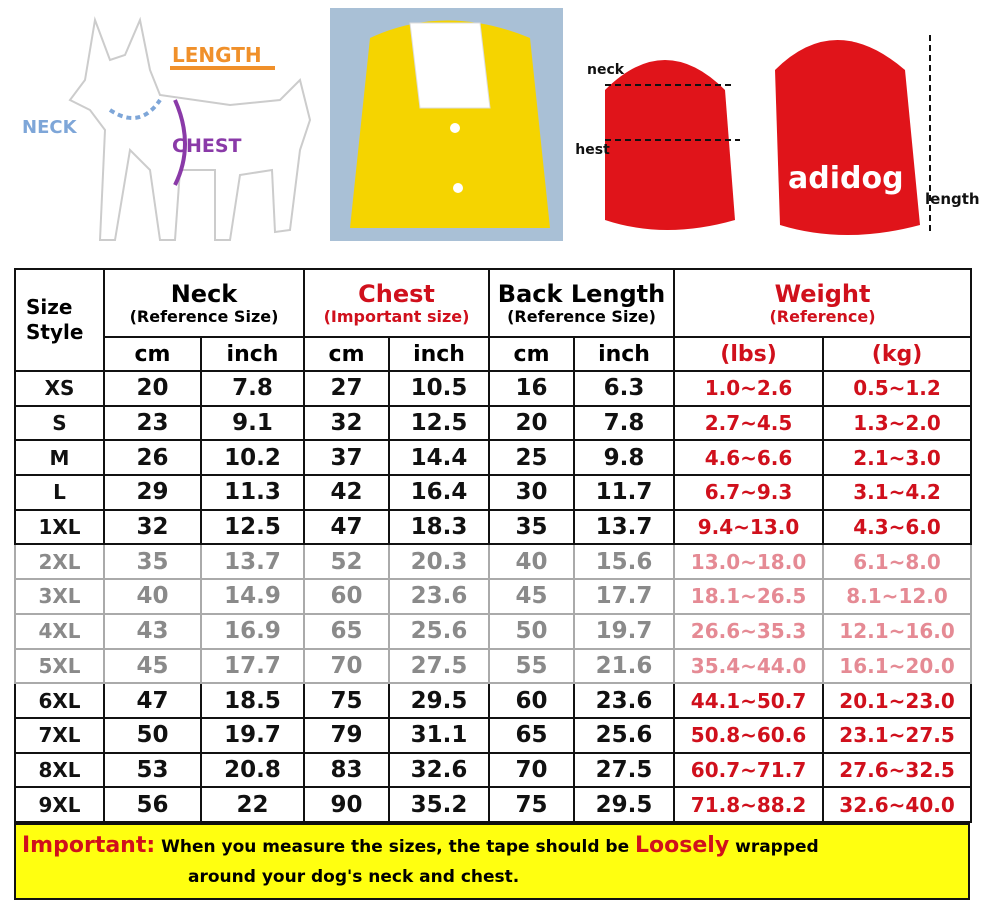 The image size is (990, 910). What do you see at coordinates (59, 492) in the screenshot?
I see `size-cell: L` at bounding box center [59, 492].